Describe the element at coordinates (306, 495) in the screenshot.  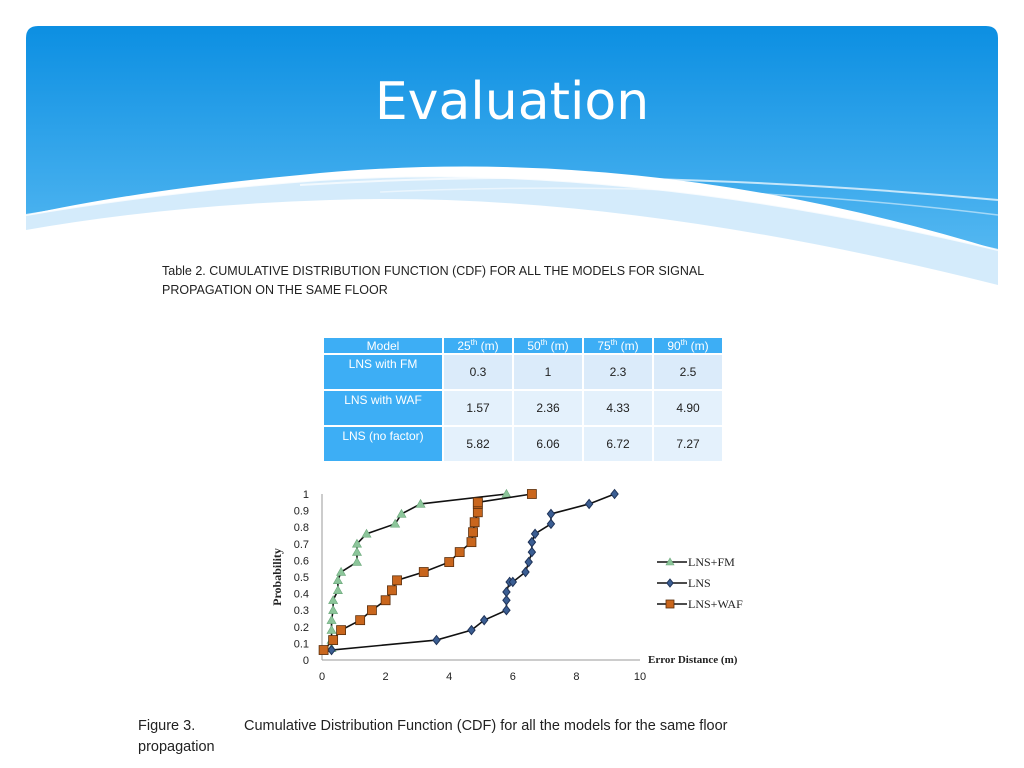
I see `y-tick-label: 1` at that location.